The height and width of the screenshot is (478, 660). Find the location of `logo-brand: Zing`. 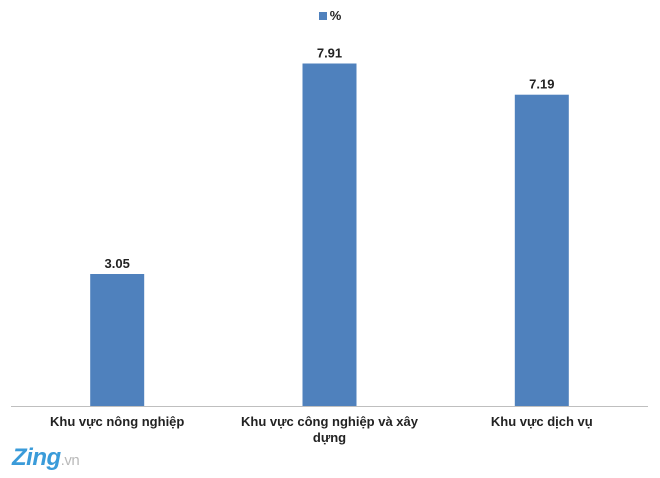

logo-brand: Zing is located at coordinates (36, 457).